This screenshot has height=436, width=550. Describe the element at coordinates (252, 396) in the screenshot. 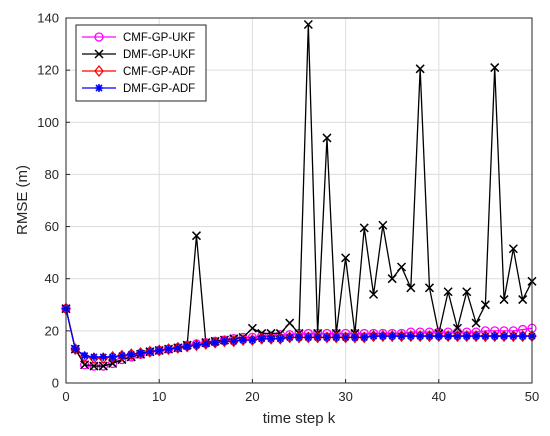

I see `x-tick-label: 20` at that location.